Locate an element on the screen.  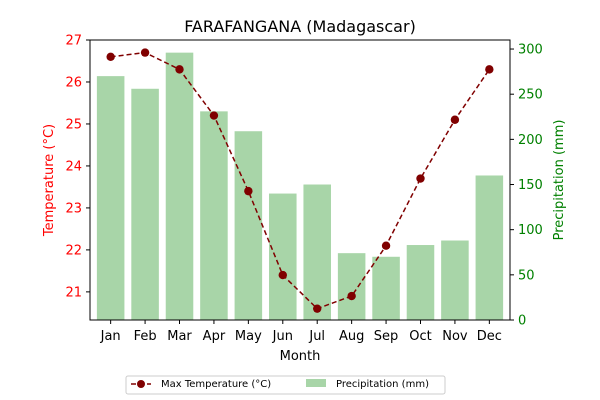
precipitation-tick-label: 50 is located at coordinates (526, 275).